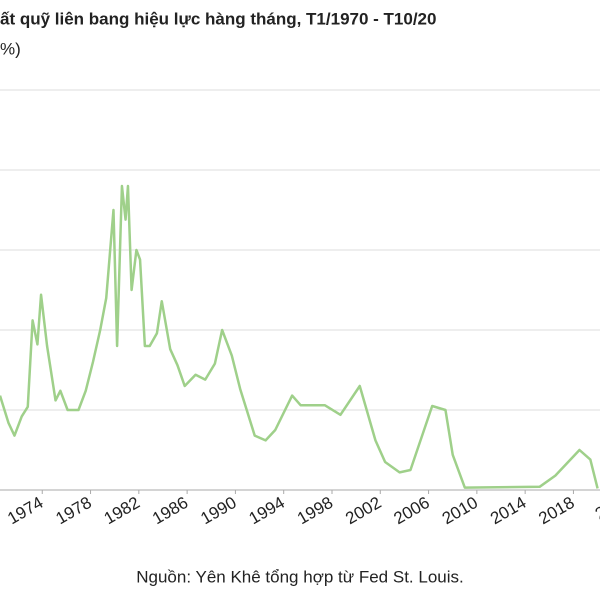 The height and width of the screenshot is (600, 600). Describe the element at coordinates (10, 48) in the screenshot. I see `y-axis-label: %)` at that location.